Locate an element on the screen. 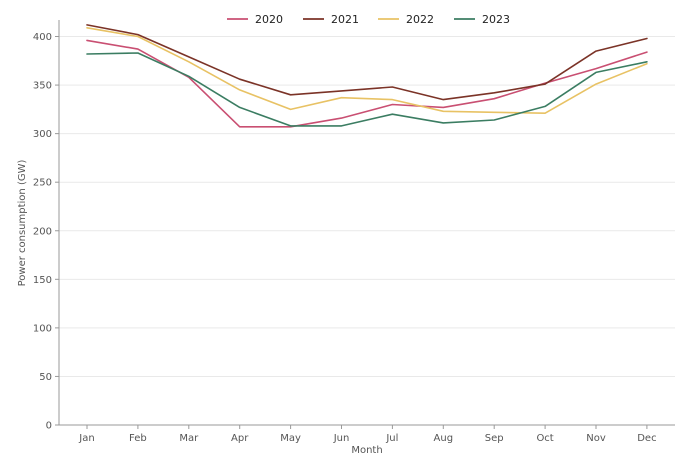  series-line-2023 is located at coordinates (367, 89).